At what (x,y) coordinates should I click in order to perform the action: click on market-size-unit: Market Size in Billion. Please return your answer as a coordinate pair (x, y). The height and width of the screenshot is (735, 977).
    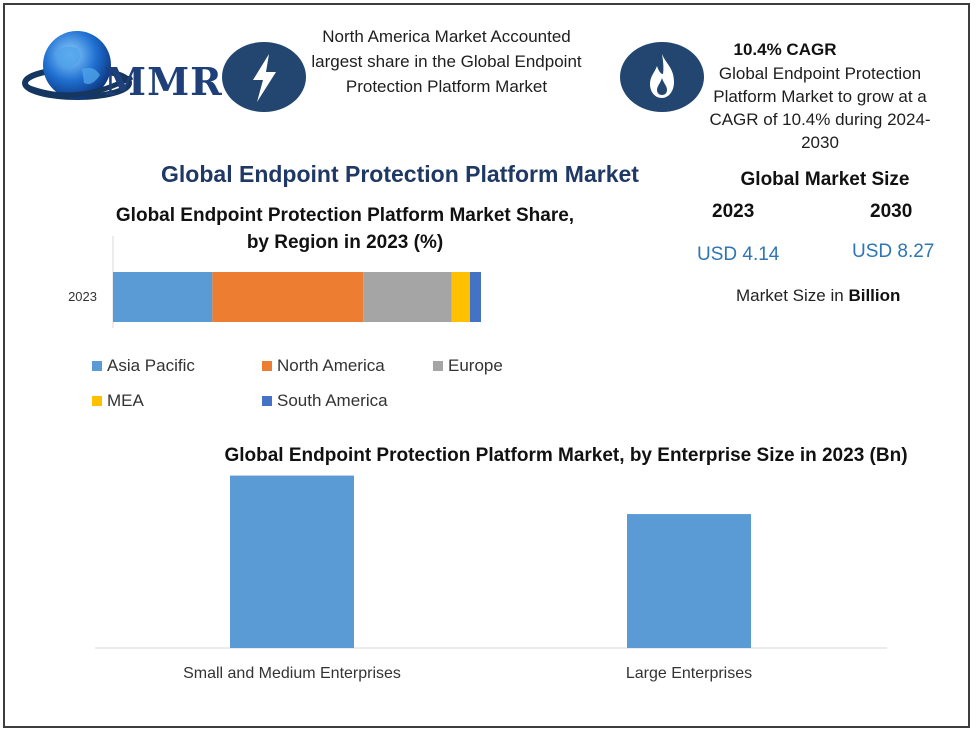
    Looking at the image, I should click on (818, 296).